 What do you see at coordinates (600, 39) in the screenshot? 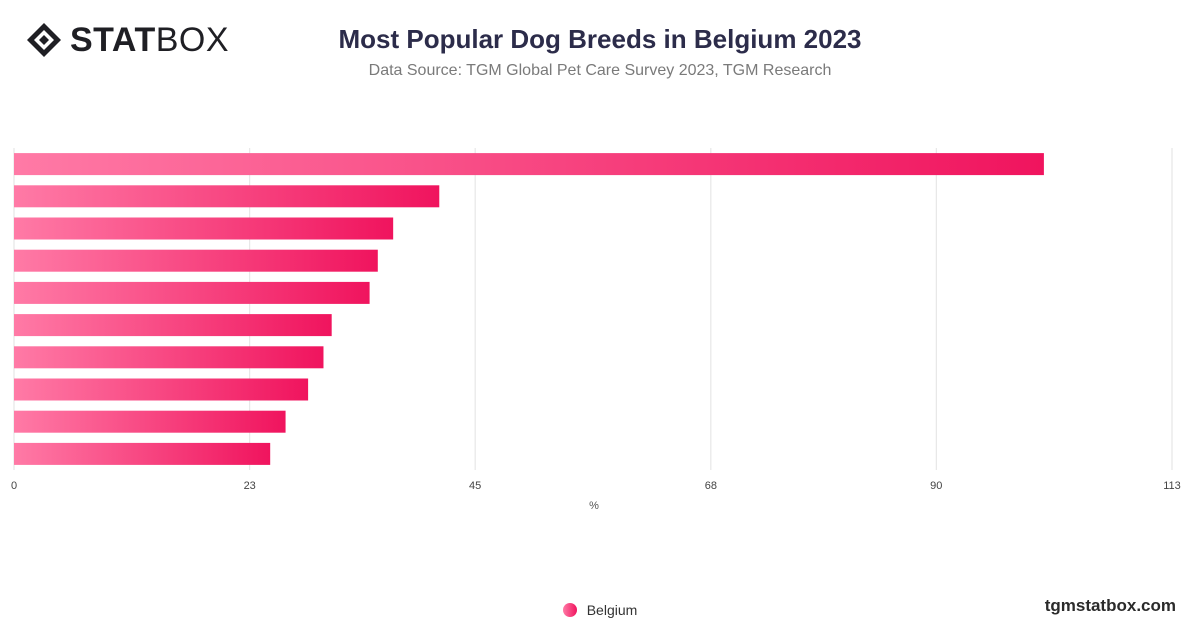
I see `chart-title: Most Popular Dog Breeds in Belgium 2023` at bounding box center [600, 39].